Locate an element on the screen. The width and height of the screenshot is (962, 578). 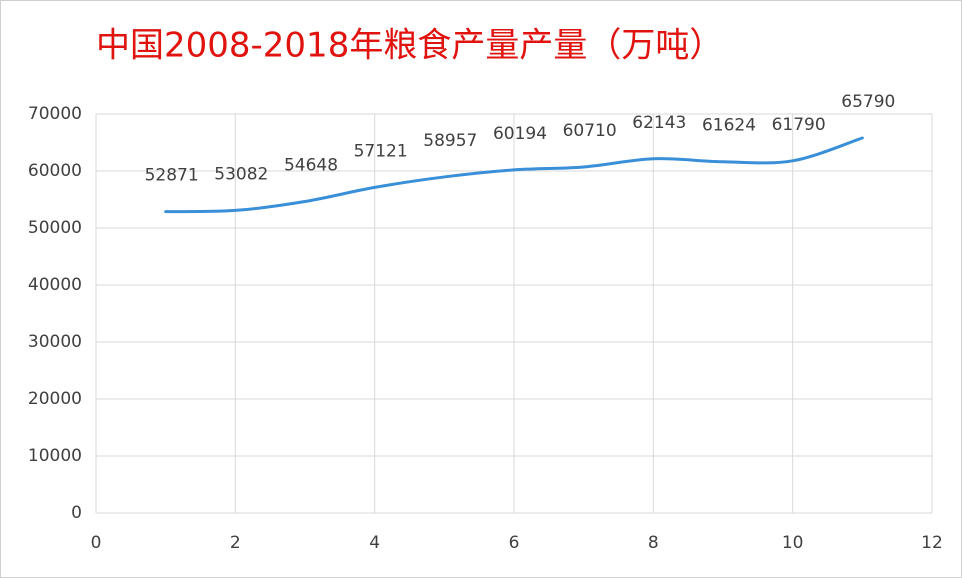
y-tick-label: 30000 is located at coordinates (55, 342).